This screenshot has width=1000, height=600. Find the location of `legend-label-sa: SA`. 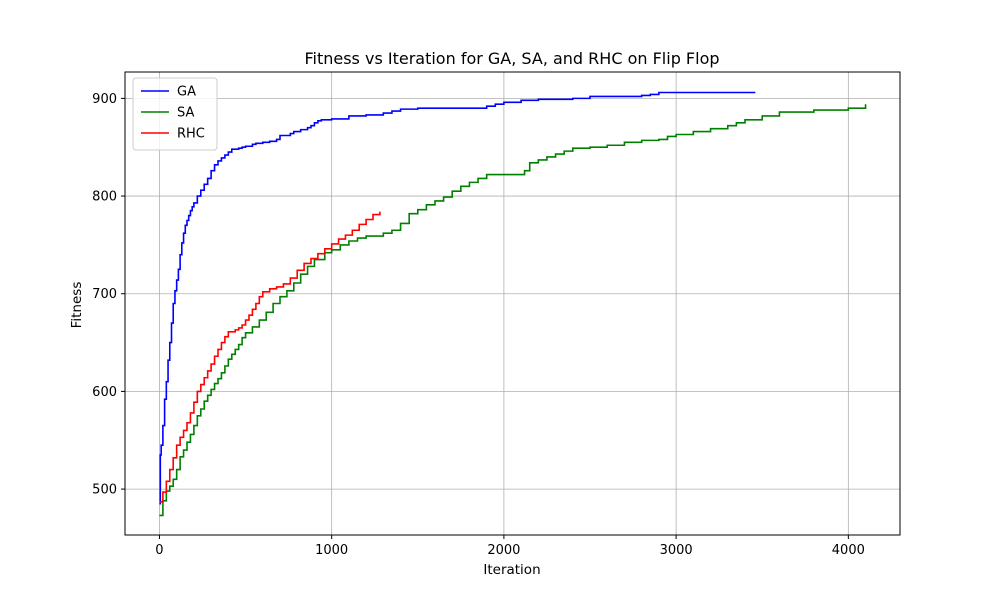

legend-label-sa: SA is located at coordinates (185, 113).